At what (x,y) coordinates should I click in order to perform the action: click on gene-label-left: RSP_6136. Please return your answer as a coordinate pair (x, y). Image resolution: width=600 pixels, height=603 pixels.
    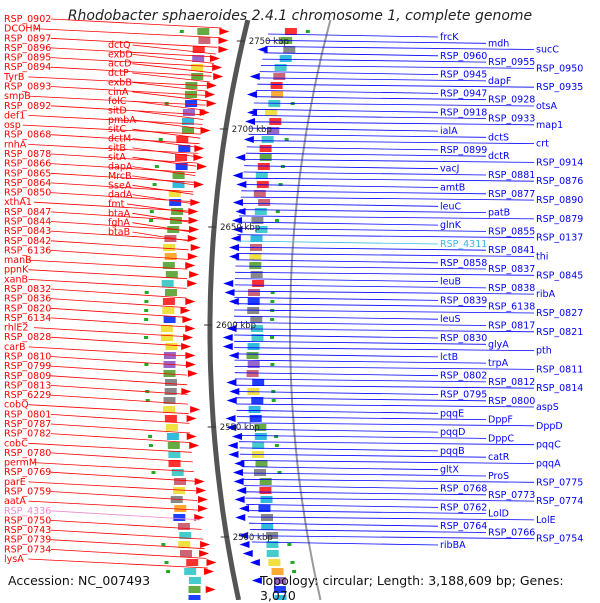
    Looking at the image, I should click on (27, 250).